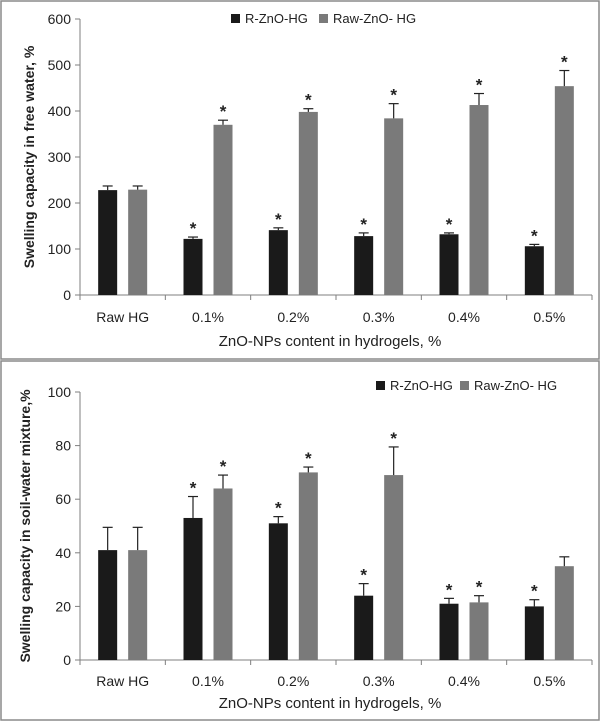 This screenshot has width=600, height=721. Describe the element at coordinates (60, 19) in the screenshot. I see `y-tick-label: 600` at that location.